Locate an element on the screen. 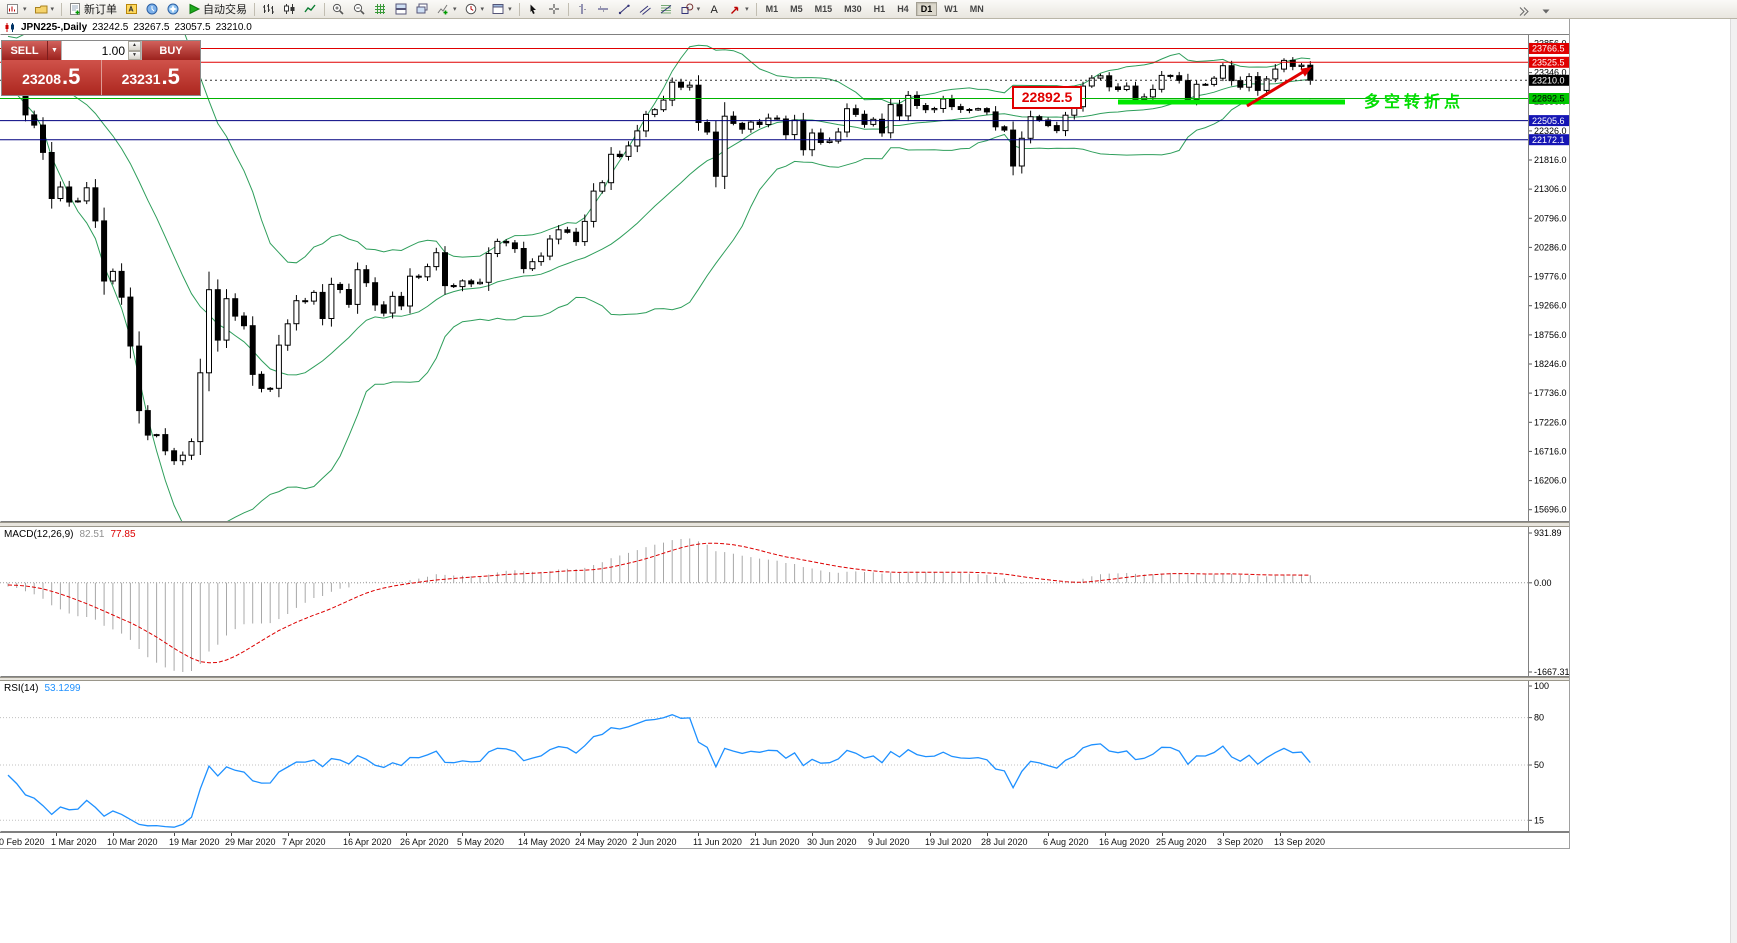  rsi-panel-canvas: 100 80 50 15 is located at coordinates (785, 756).